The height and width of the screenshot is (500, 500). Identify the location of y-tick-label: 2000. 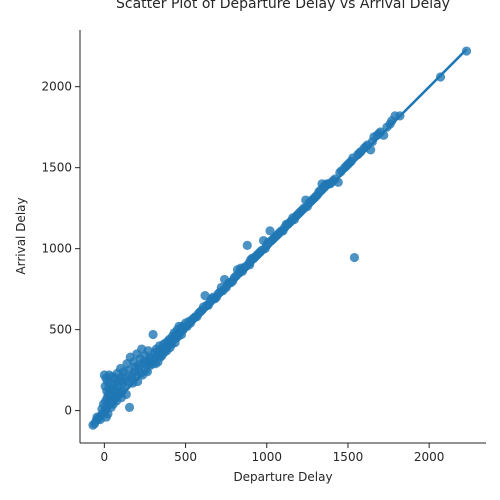
(56, 87).